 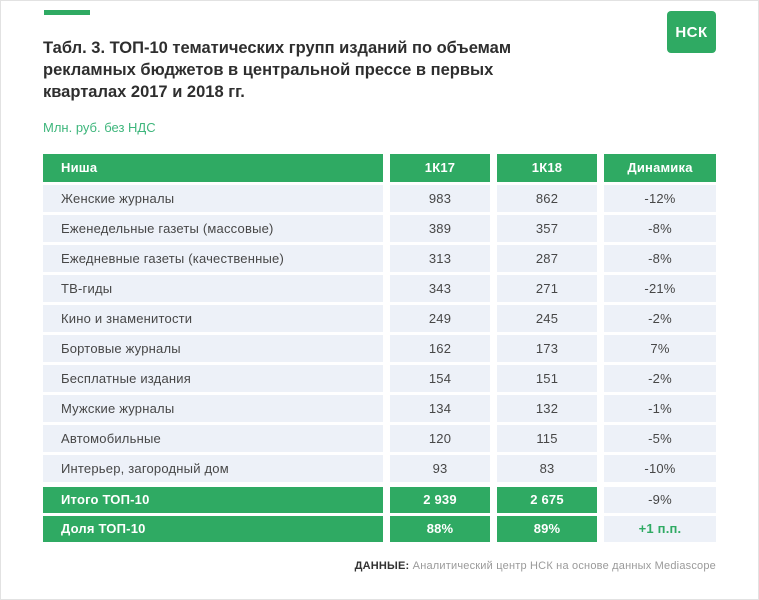 What do you see at coordinates (382, 566) in the screenshot?
I see `source-label: ДАННЫЕ:` at bounding box center [382, 566].